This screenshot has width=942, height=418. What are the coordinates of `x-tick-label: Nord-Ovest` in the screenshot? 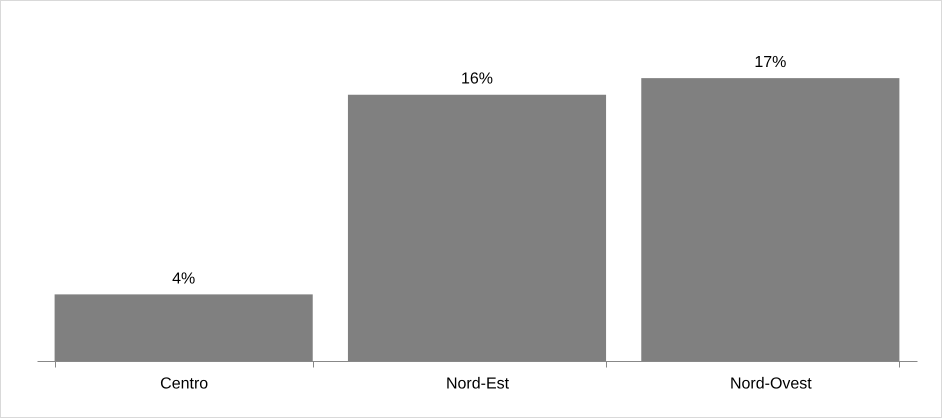 It's located at (771, 384).